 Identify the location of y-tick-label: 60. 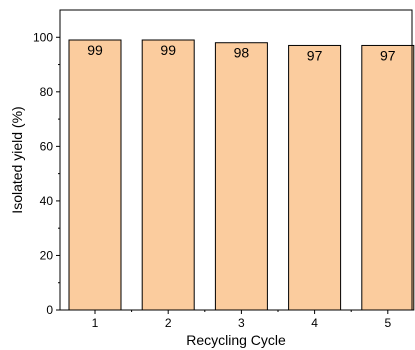
(47, 146).